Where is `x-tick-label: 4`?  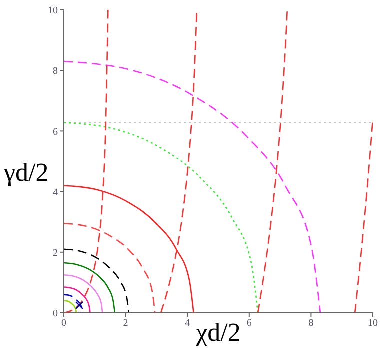 x-tick-label: 4 is located at coordinates (187, 324).